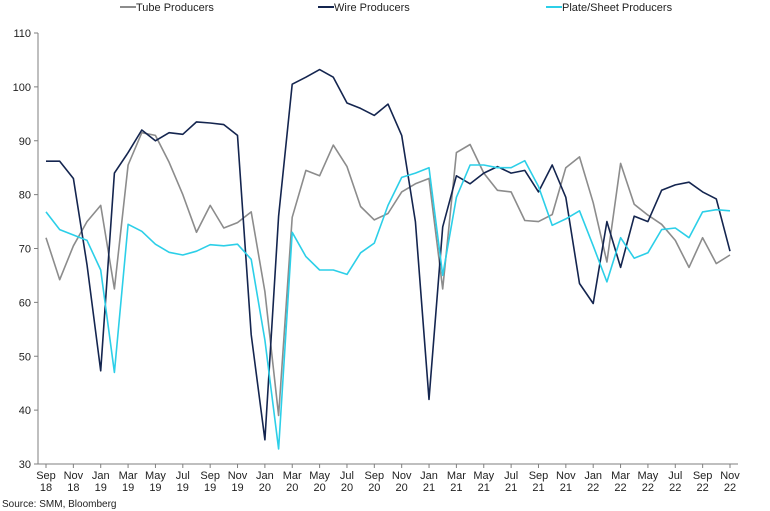 The width and height of the screenshot is (770, 511). Describe the element at coordinates (22, 34) in the screenshot. I see `y-tick-label: 110` at that location.